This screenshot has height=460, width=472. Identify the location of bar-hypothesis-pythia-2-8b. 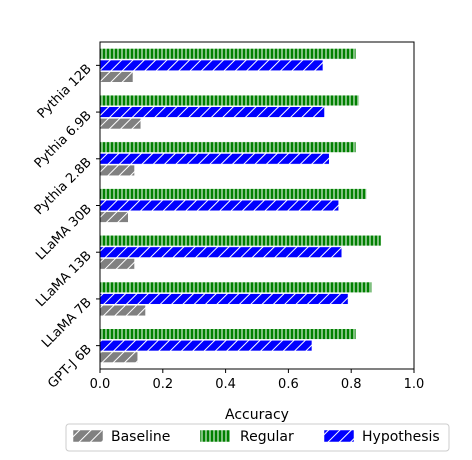
(214, 159).